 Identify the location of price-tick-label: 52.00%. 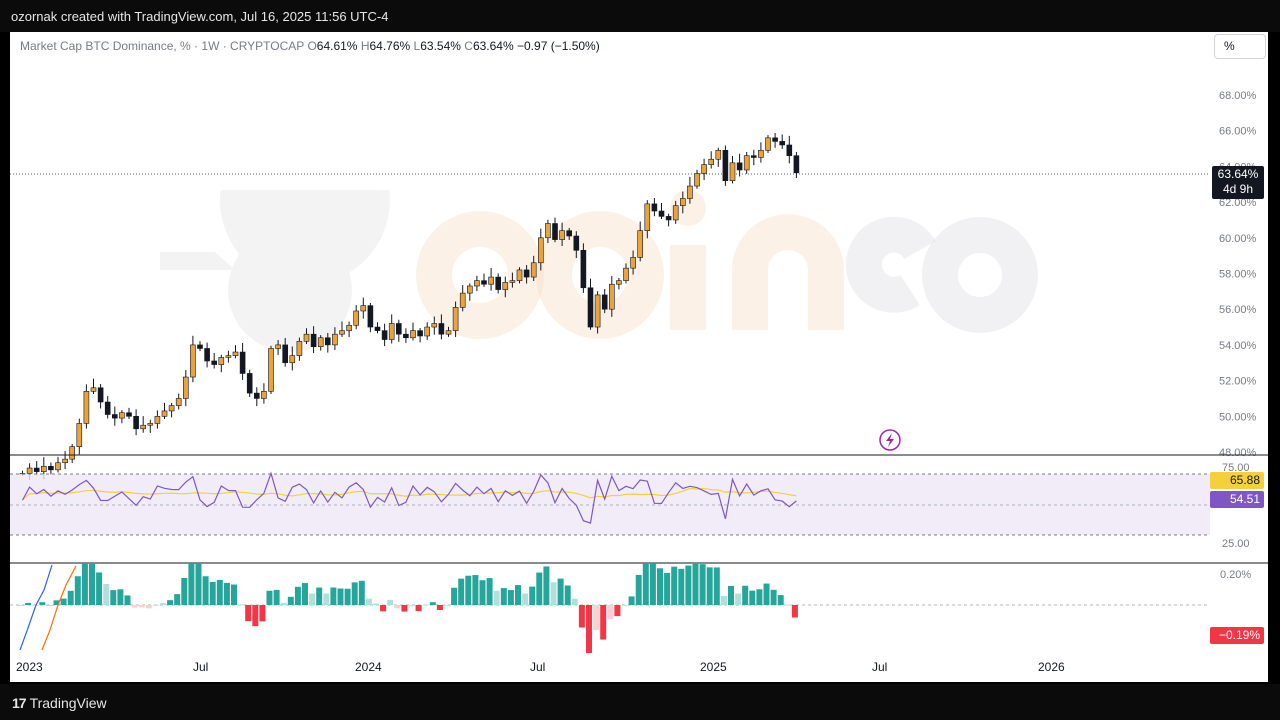
(1238, 382).